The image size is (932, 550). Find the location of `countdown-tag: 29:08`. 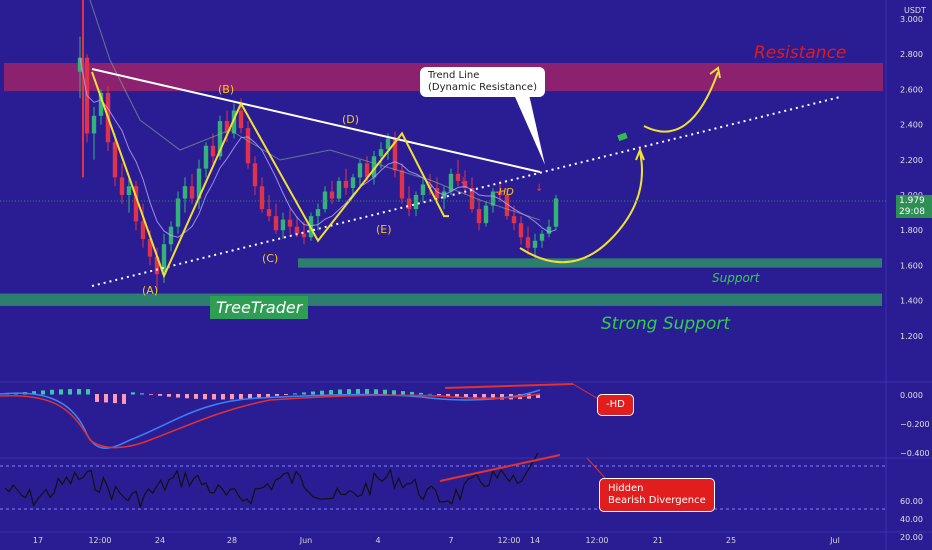

countdown-tag: 29:08 is located at coordinates (914, 212).